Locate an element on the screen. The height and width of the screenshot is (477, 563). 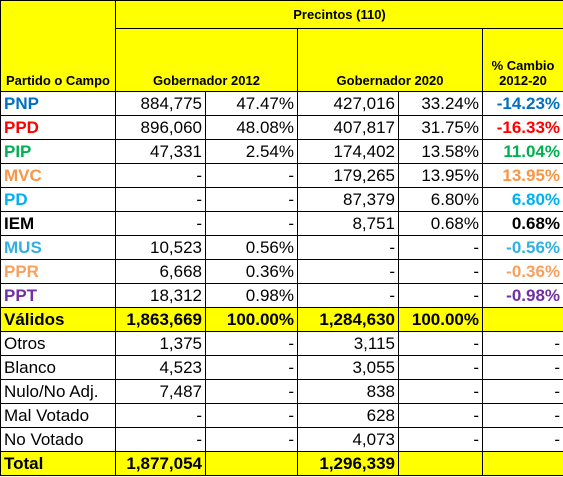
cell: 884,775 is located at coordinates (160, 103).